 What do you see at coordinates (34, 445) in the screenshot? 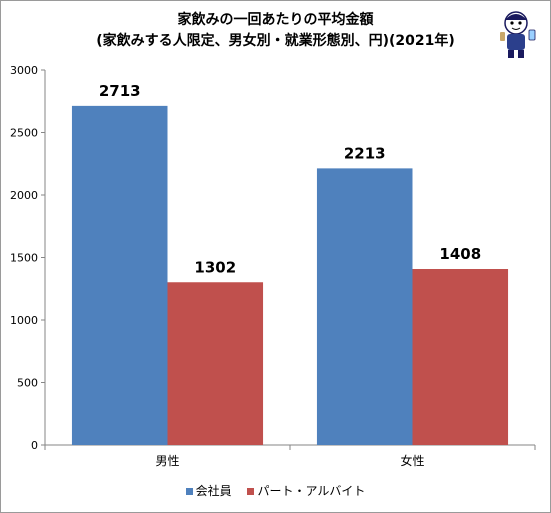
I see `y-tick-label: 0` at bounding box center [34, 445].